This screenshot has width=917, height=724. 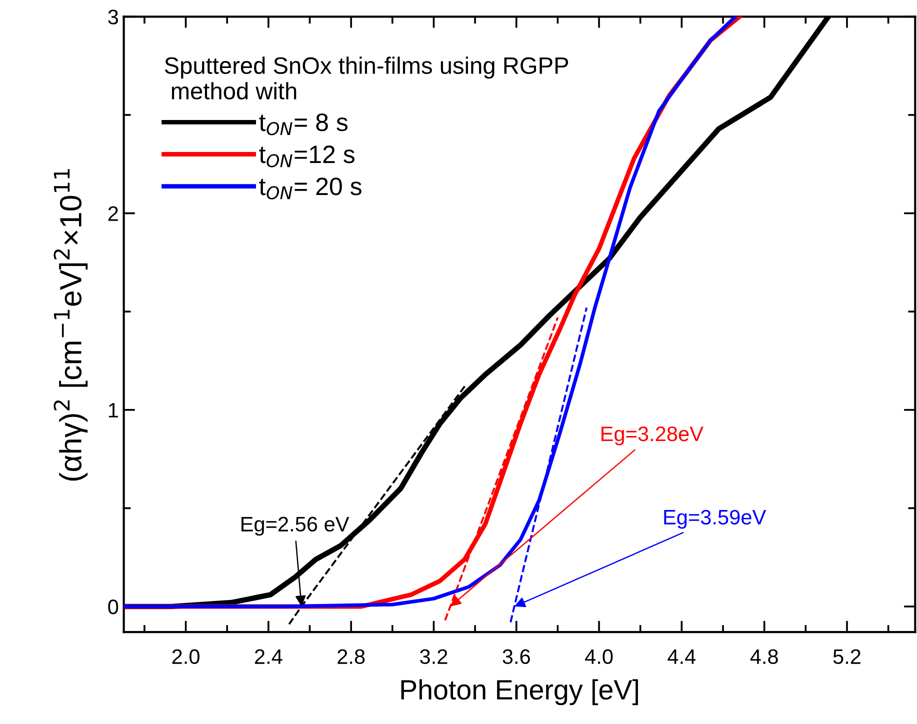 What do you see at coordinates (653, 436) in the screenshot?
I see `annotation: Eg=3.28eV` at bounding box center [653, 436].